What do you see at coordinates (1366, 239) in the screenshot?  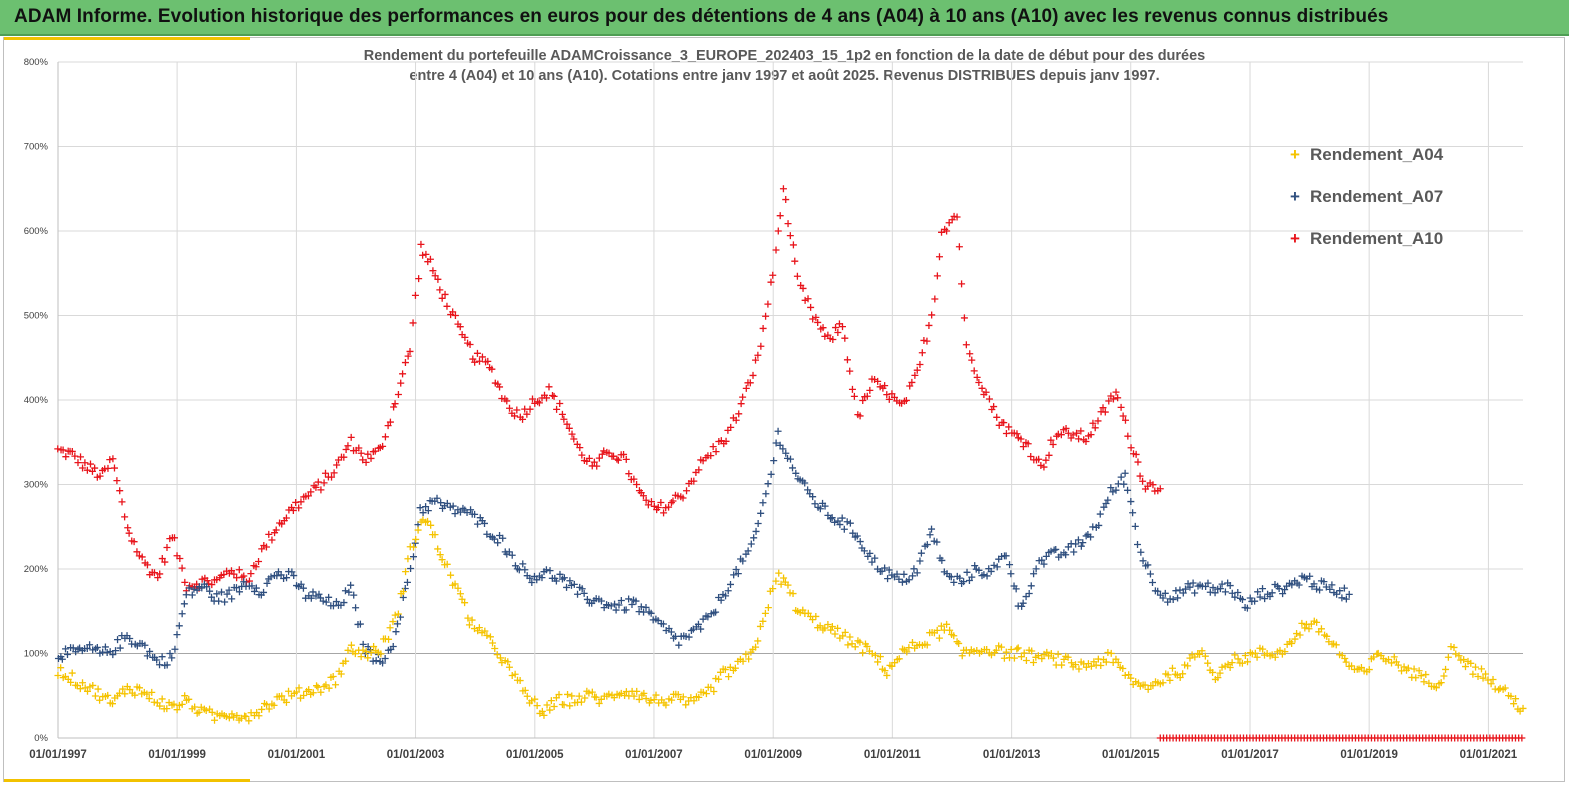 I see `legend-item-a10: + Rendement_A10` at bounding box center [1366, 239].